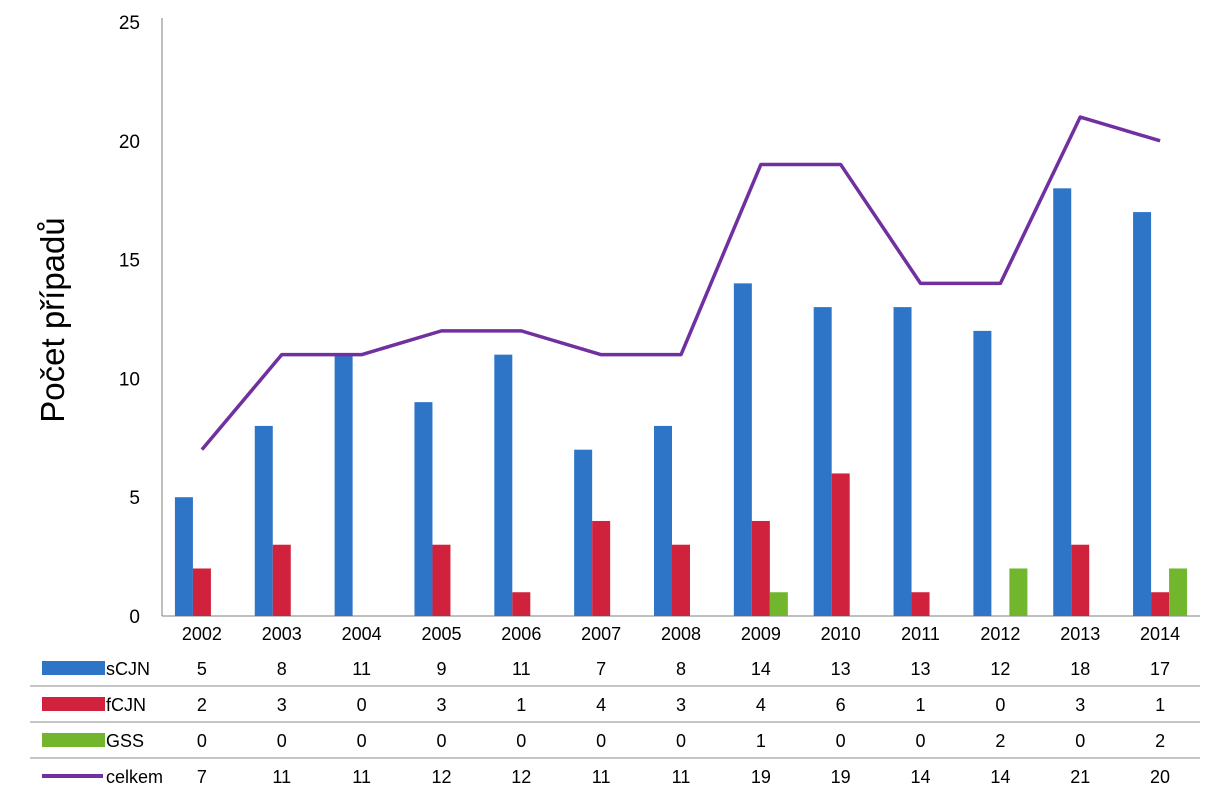 The width and height of the screenshot is (1221, 805). Describe the element at coordinates (281, 580) in the screenshot. I see `bar-fcjn-2003` at that location.